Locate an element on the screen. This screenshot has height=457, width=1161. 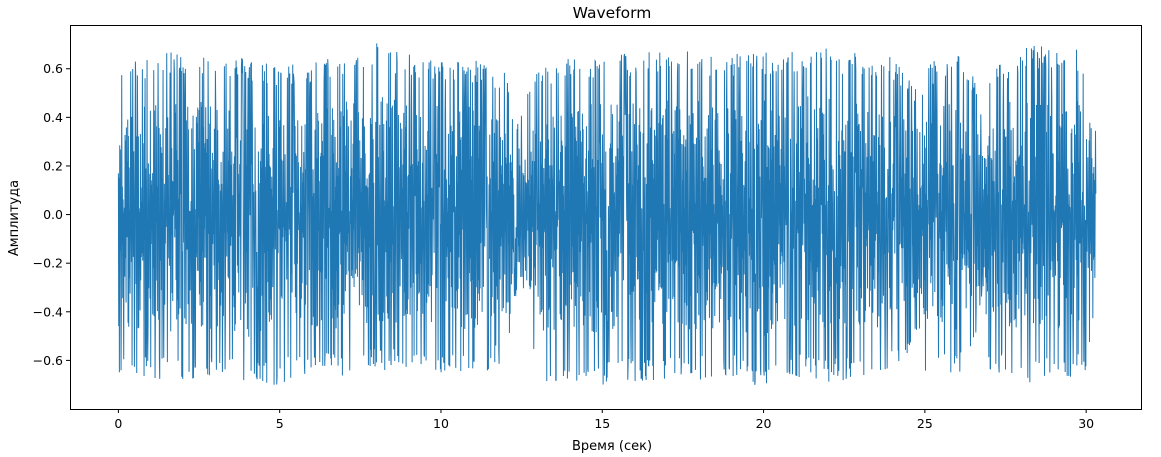
y-axis-title: Амплитуда is located at coordinates (14, 218).